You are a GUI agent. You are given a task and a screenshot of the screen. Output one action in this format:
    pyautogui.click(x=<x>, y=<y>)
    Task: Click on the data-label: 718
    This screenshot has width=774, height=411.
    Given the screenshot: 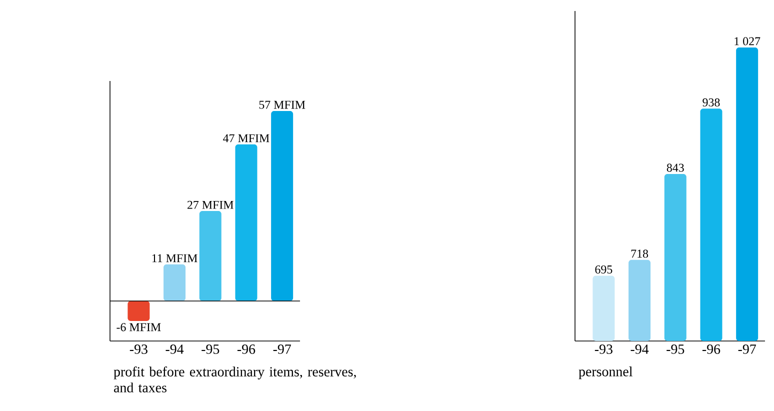 What is the action you would take?
    pyautogui.click(x=639, y=254)
    